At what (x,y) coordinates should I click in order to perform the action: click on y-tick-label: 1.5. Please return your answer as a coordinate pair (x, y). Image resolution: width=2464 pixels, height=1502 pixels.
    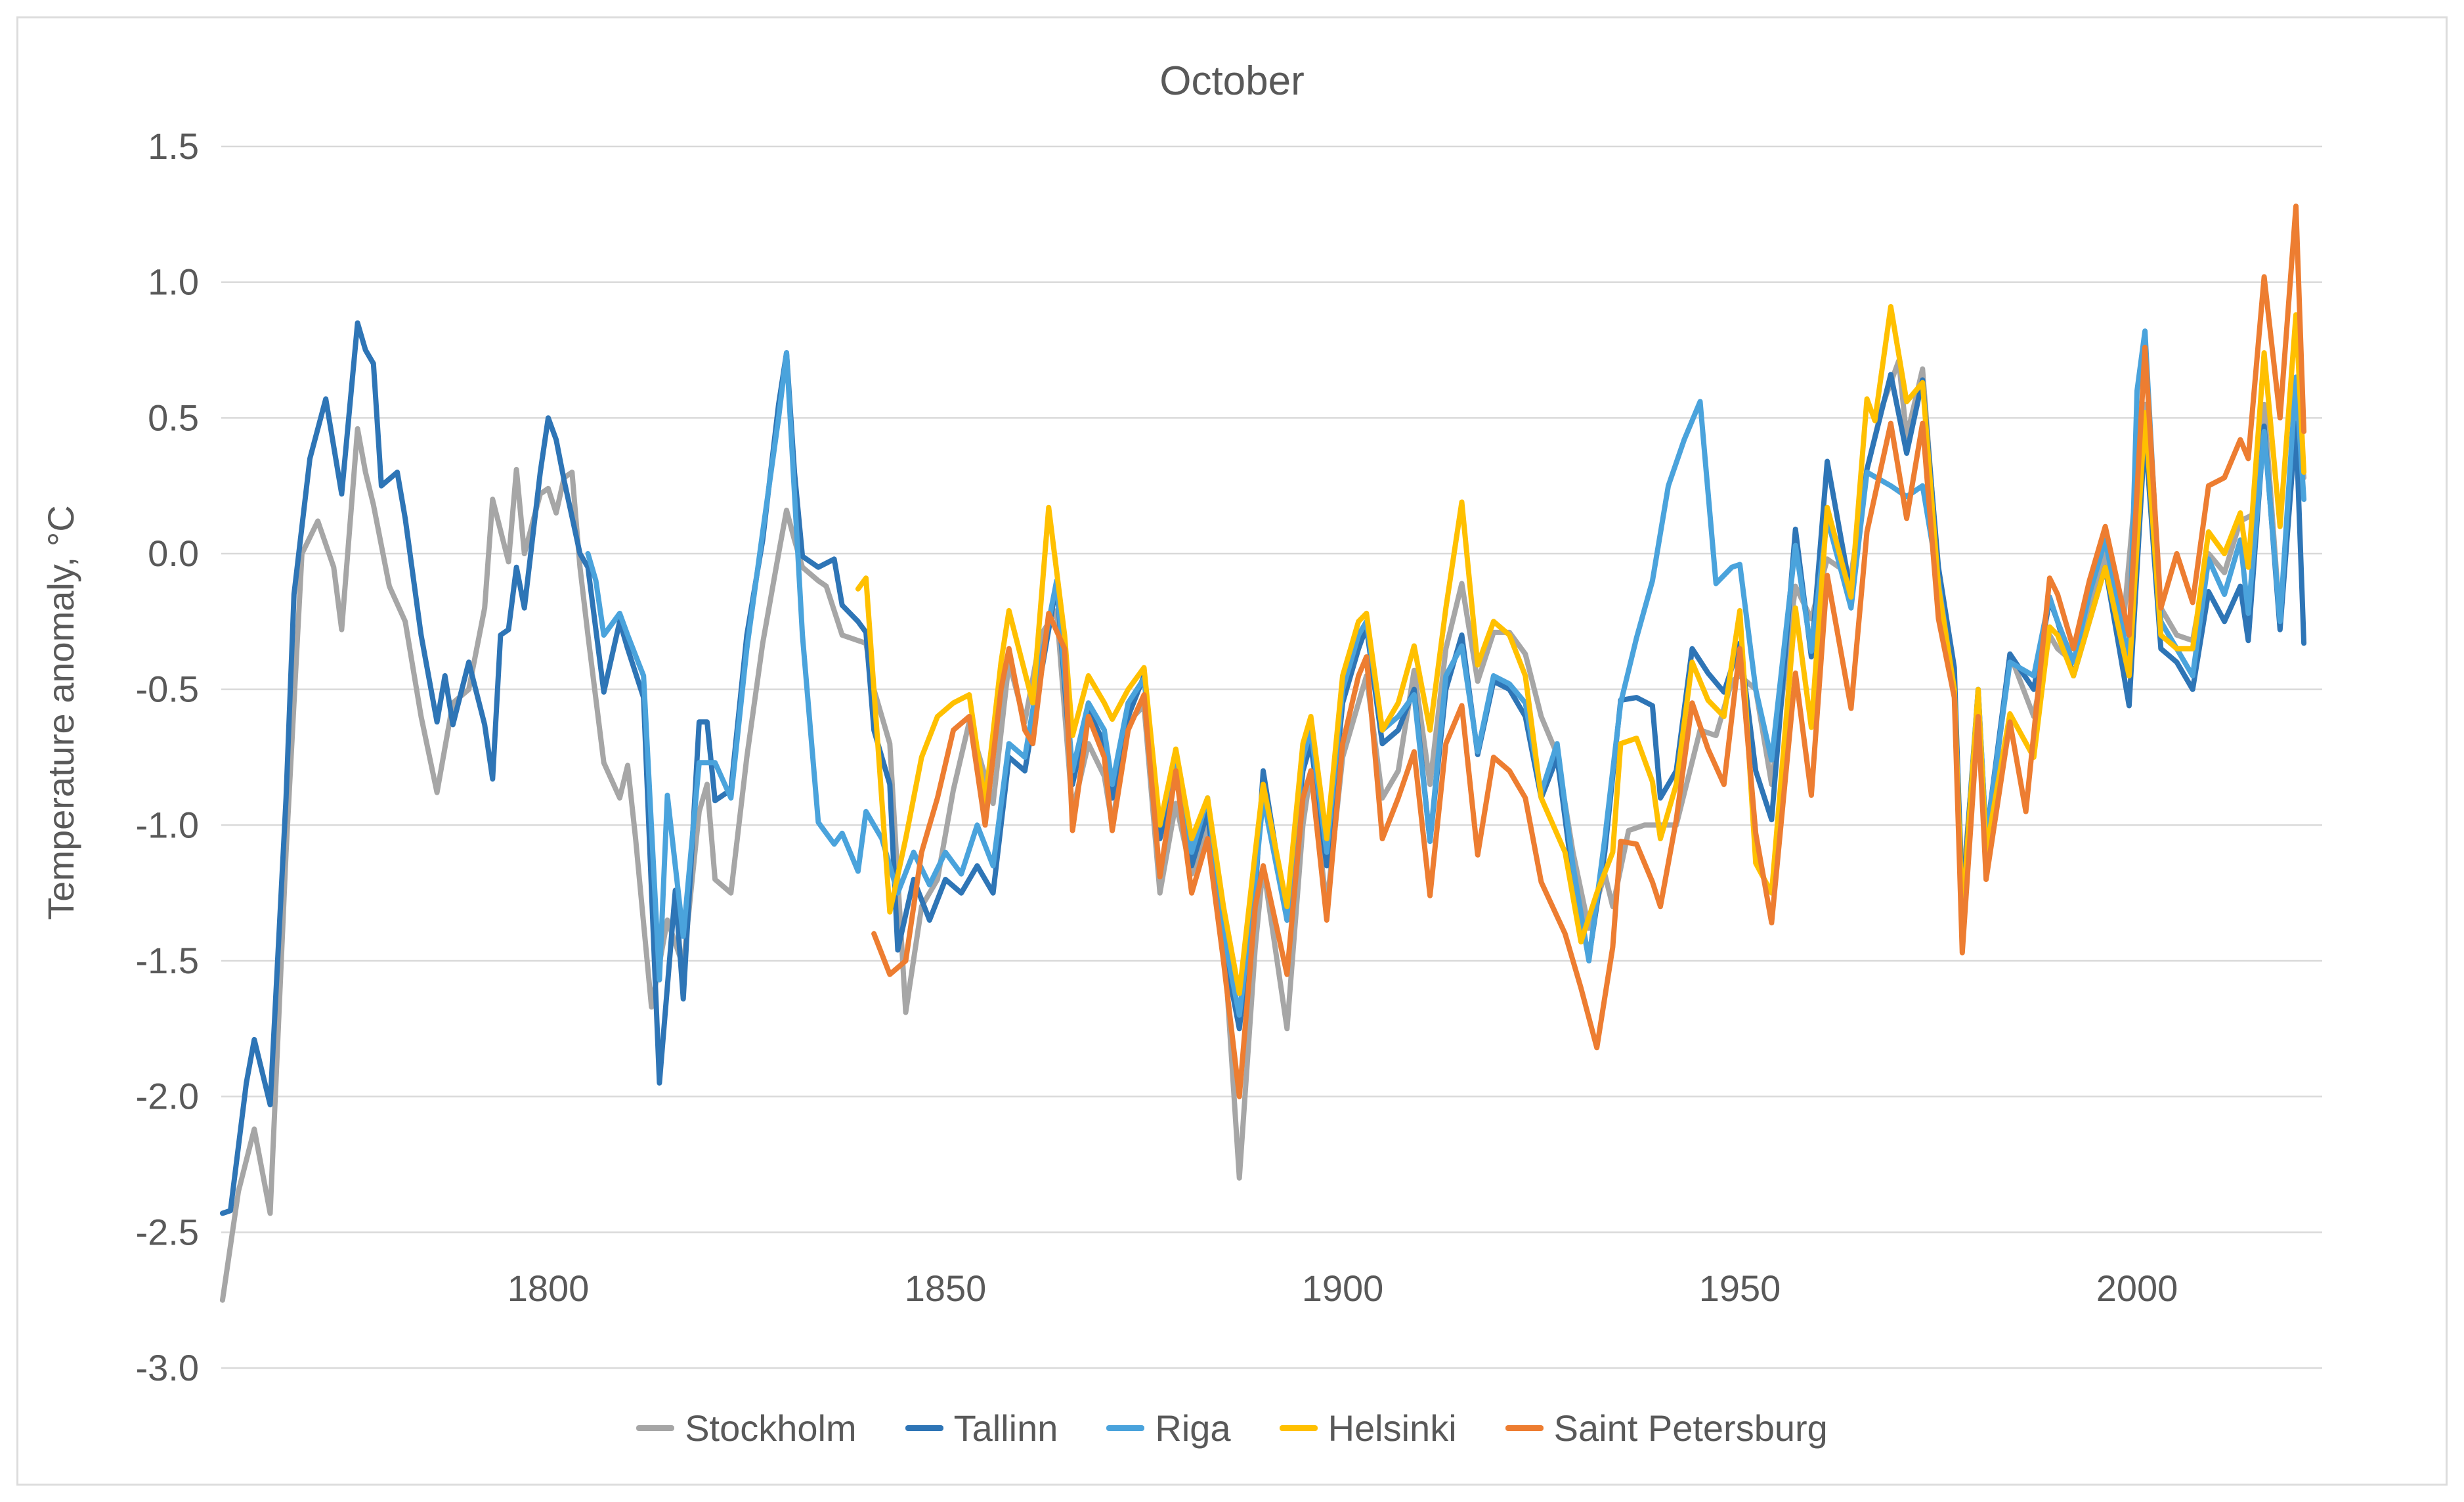
    Looking at the image, I should click on (174, 146).